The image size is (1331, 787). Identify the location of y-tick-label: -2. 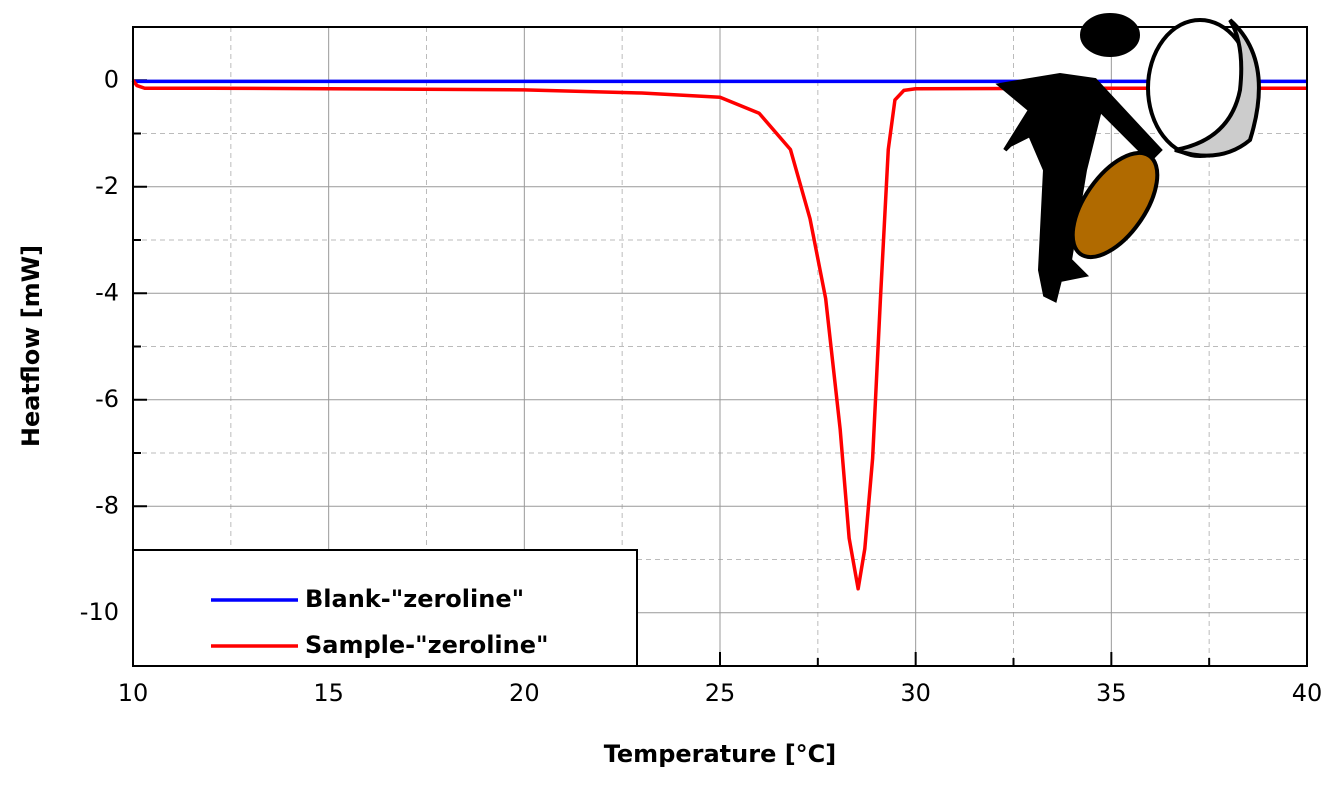
(107, 186).